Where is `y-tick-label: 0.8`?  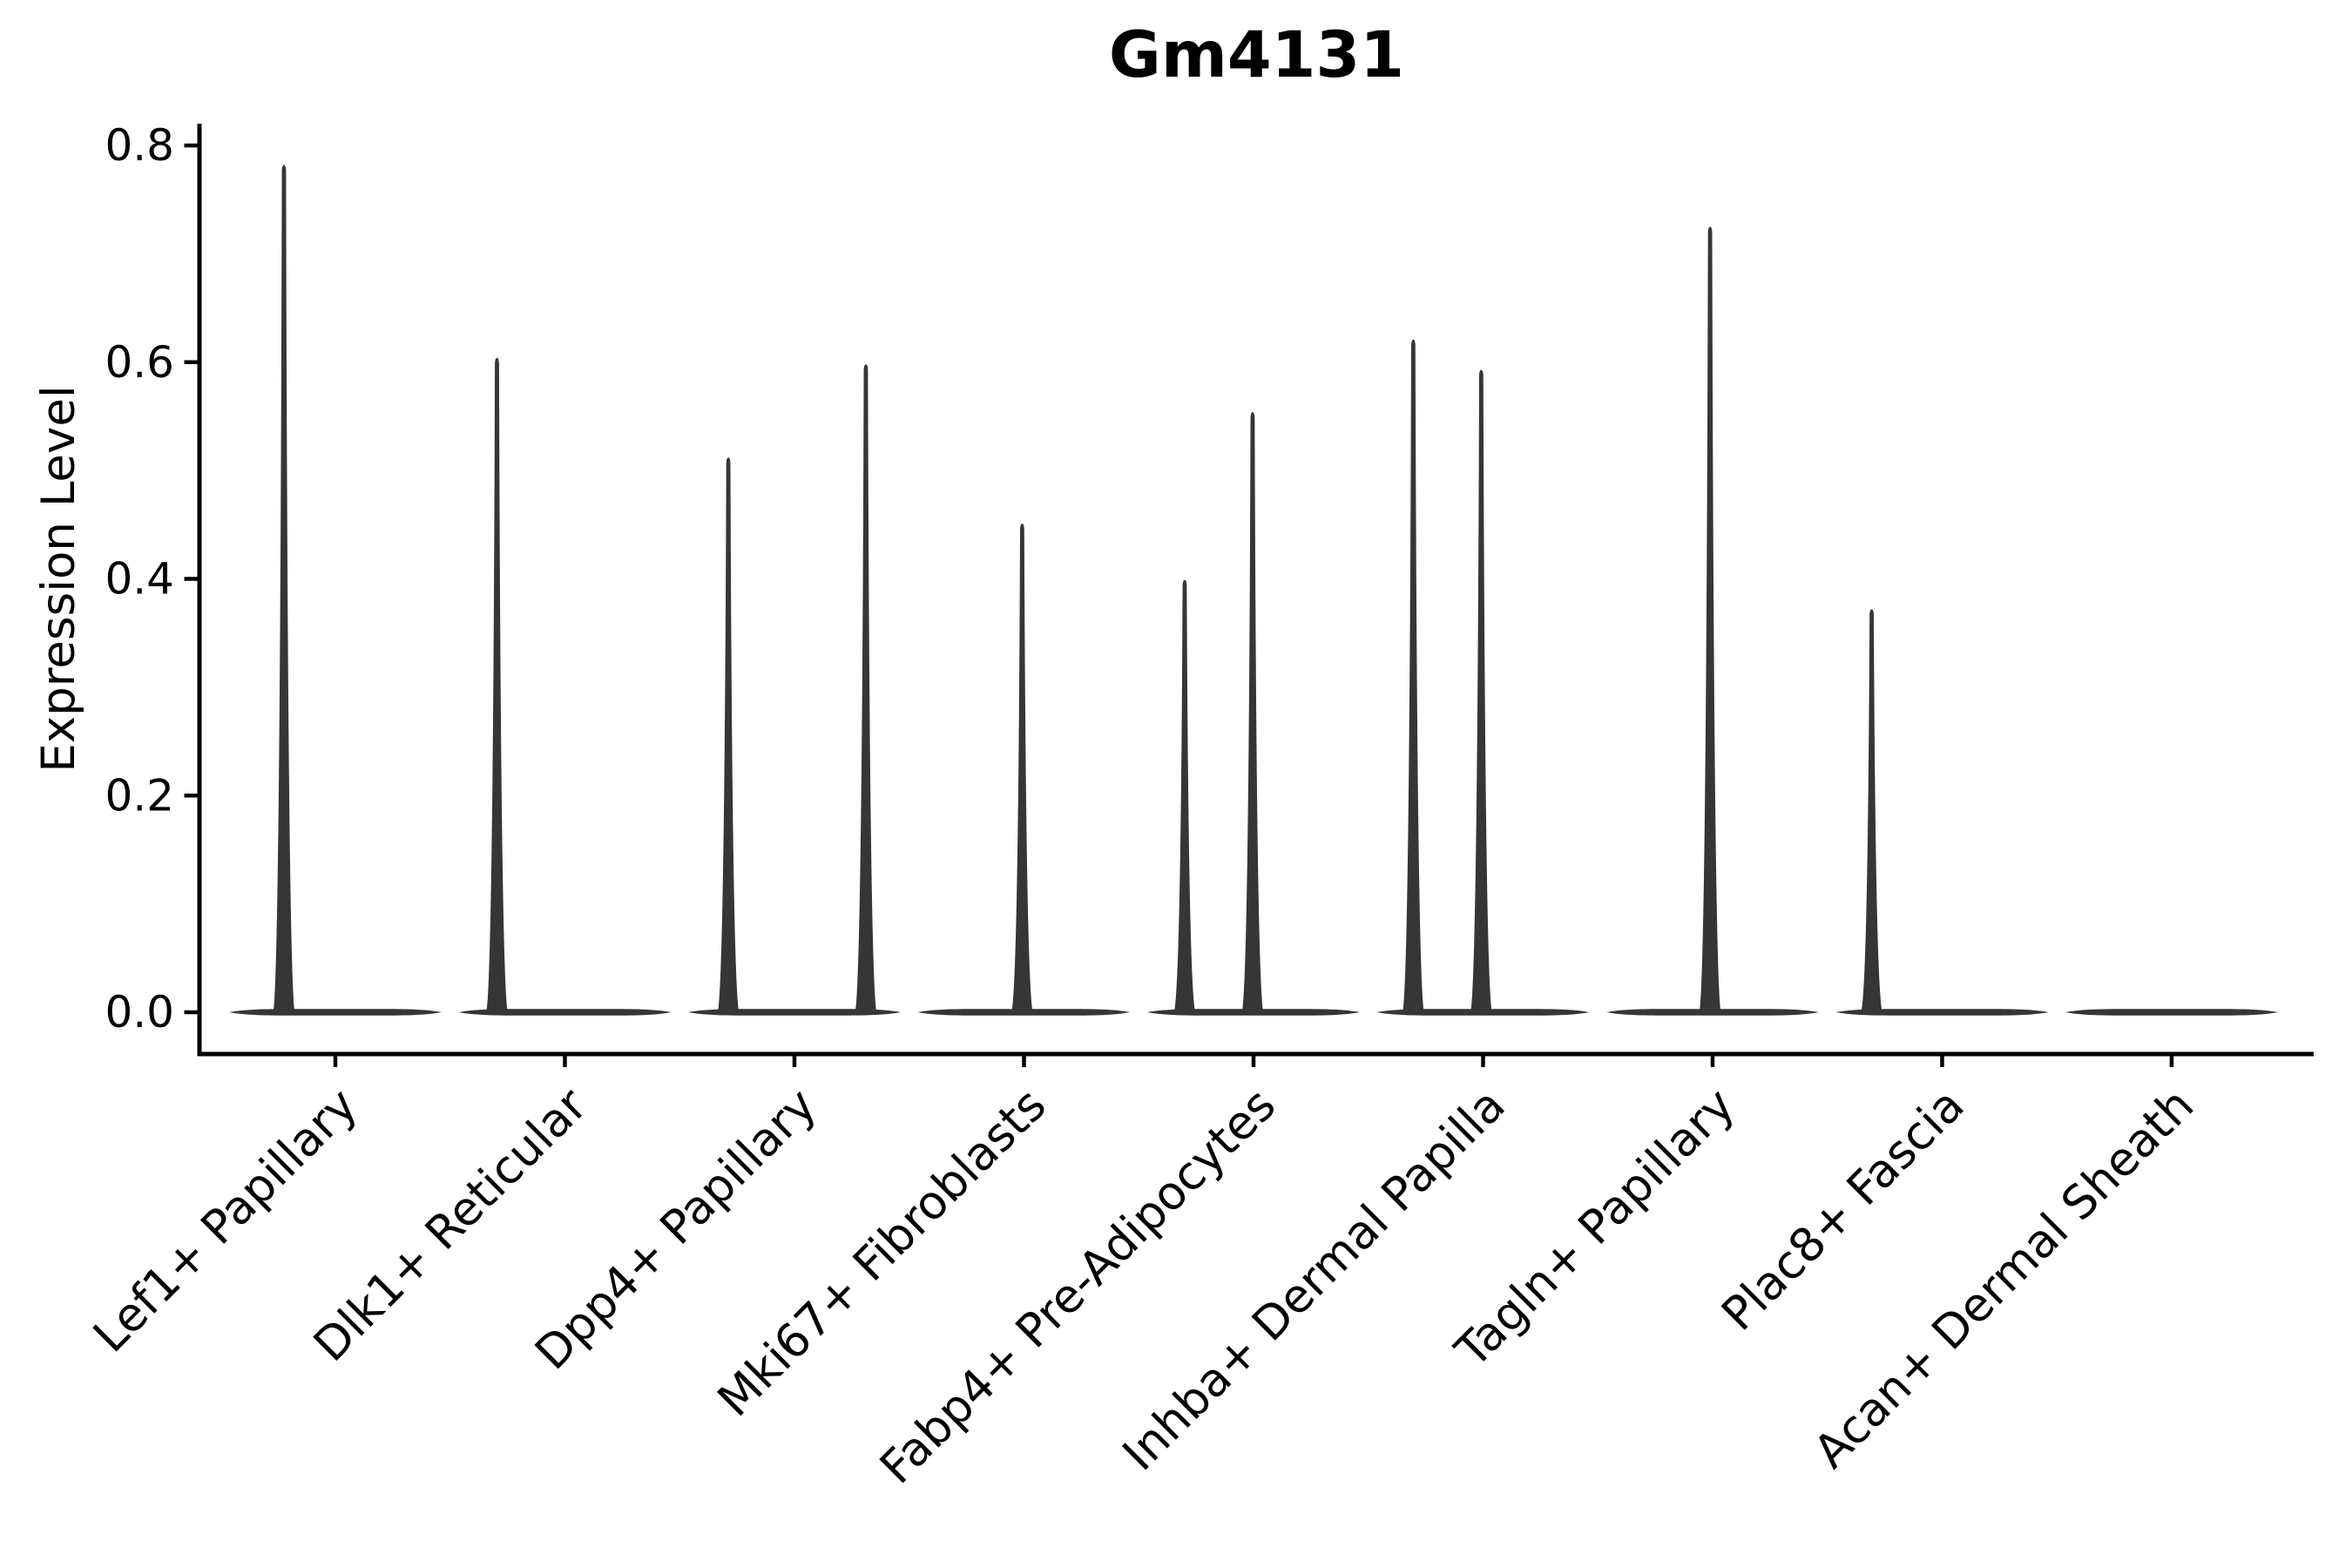 y-tick-label: 0.8 is located at coordinates (139, 145).